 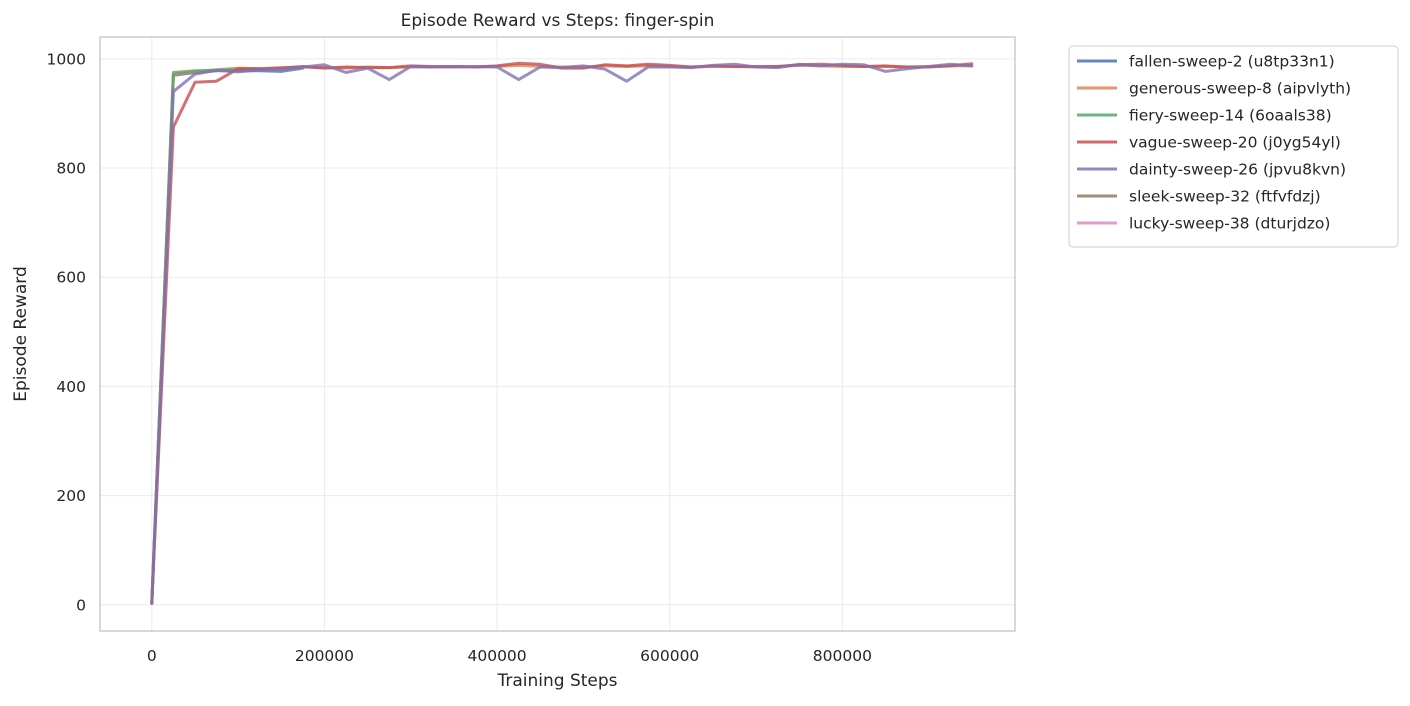 I want to click on x-tick-label: 600000, so click(x=669, y=656).